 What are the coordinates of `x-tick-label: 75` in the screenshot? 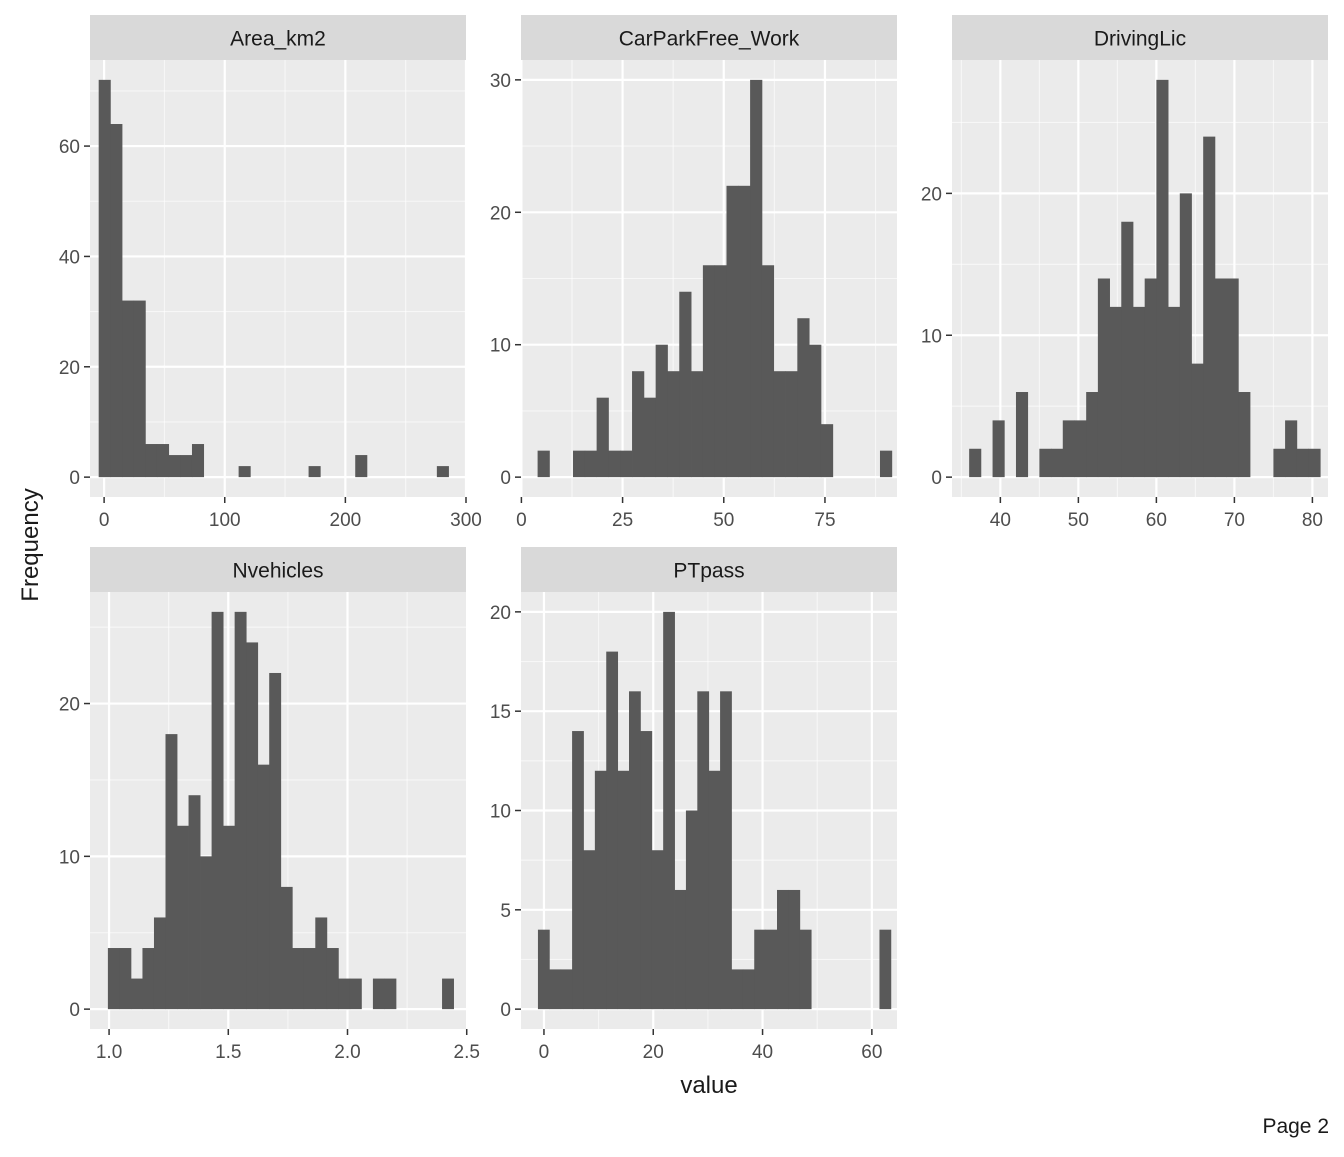 It's located at (824, 520).